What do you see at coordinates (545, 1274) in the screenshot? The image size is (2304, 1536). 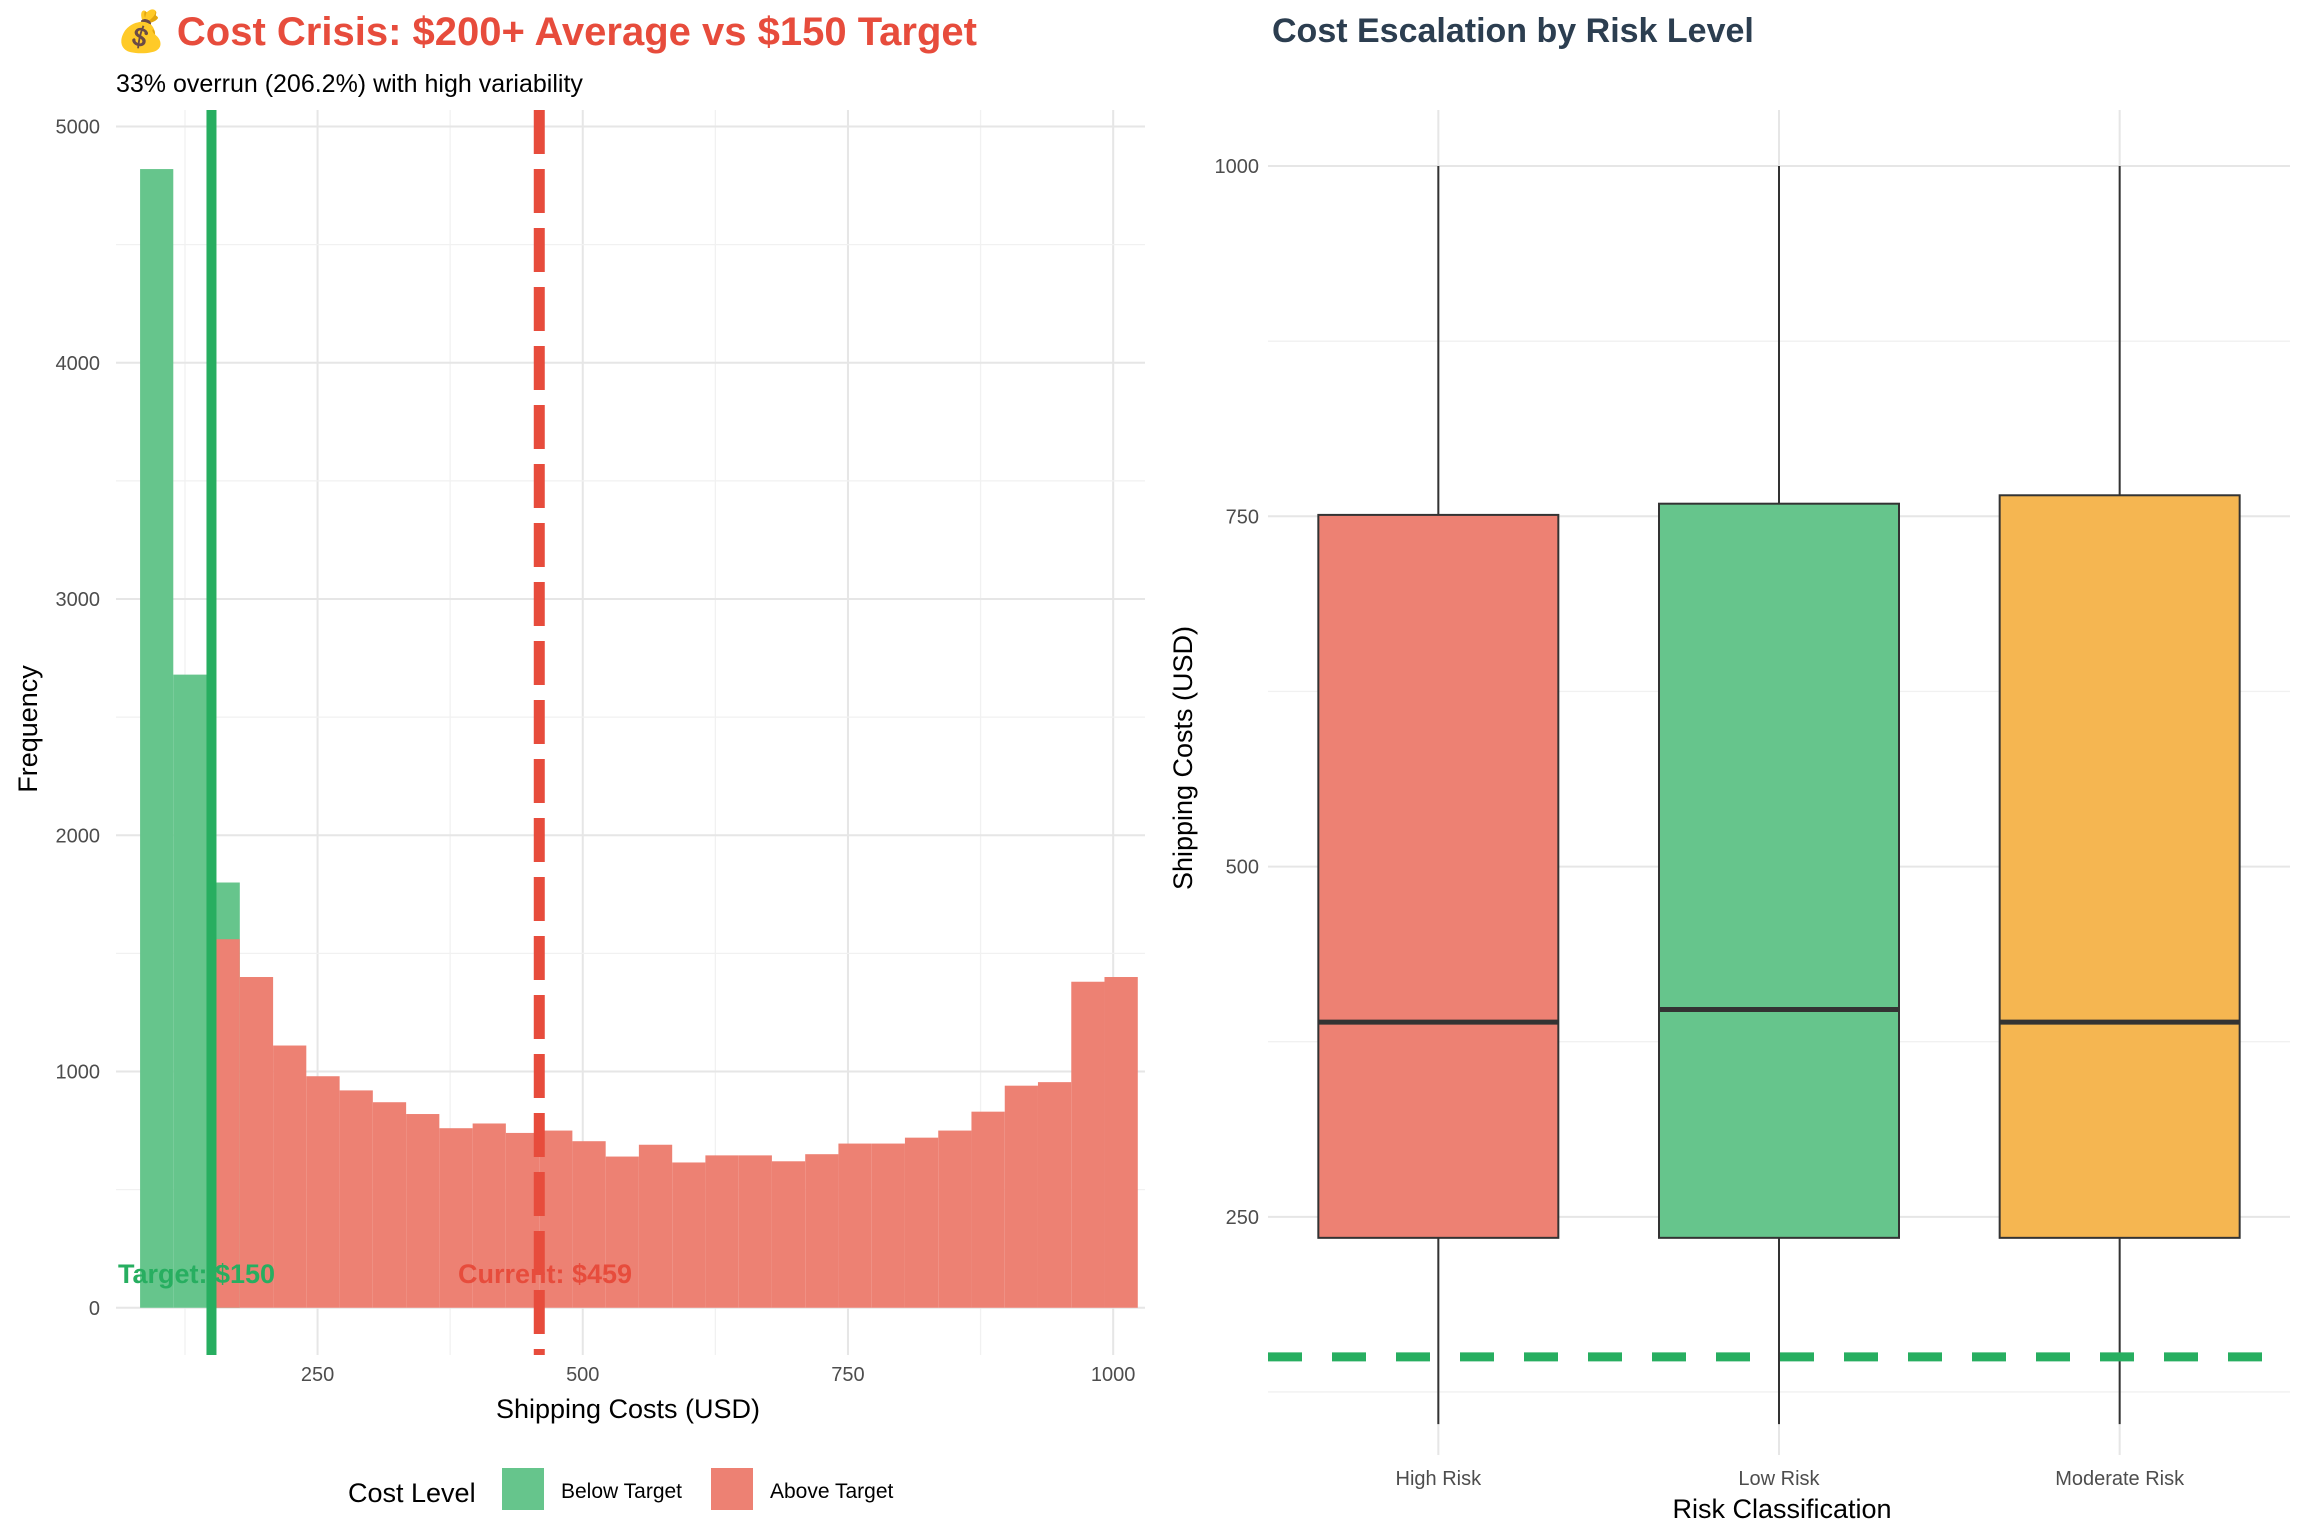 I see `current-annotation: Current: $459` at bounding box center [545, 1274].